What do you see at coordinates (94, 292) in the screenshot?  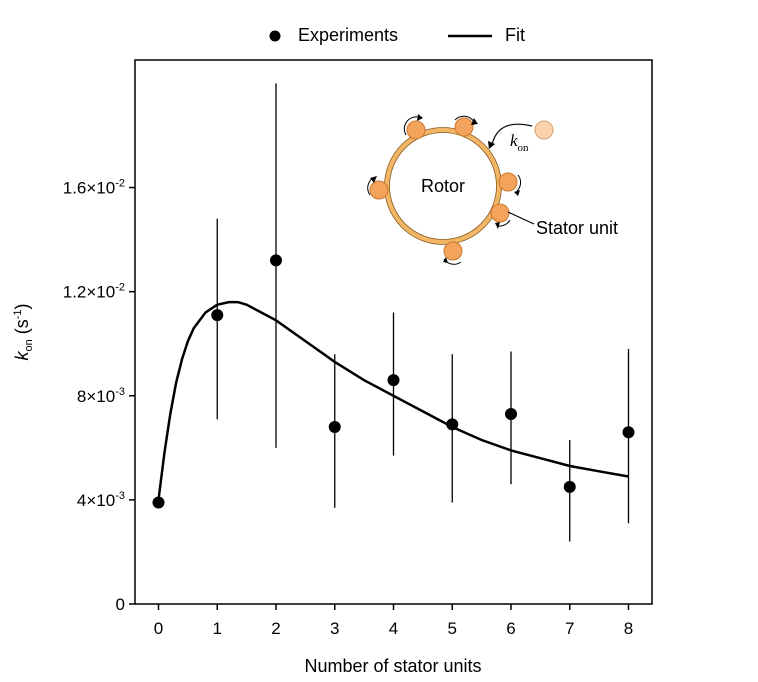 I see `y-tick-label: 1.2×10-2` at bounding box center [94, 292].